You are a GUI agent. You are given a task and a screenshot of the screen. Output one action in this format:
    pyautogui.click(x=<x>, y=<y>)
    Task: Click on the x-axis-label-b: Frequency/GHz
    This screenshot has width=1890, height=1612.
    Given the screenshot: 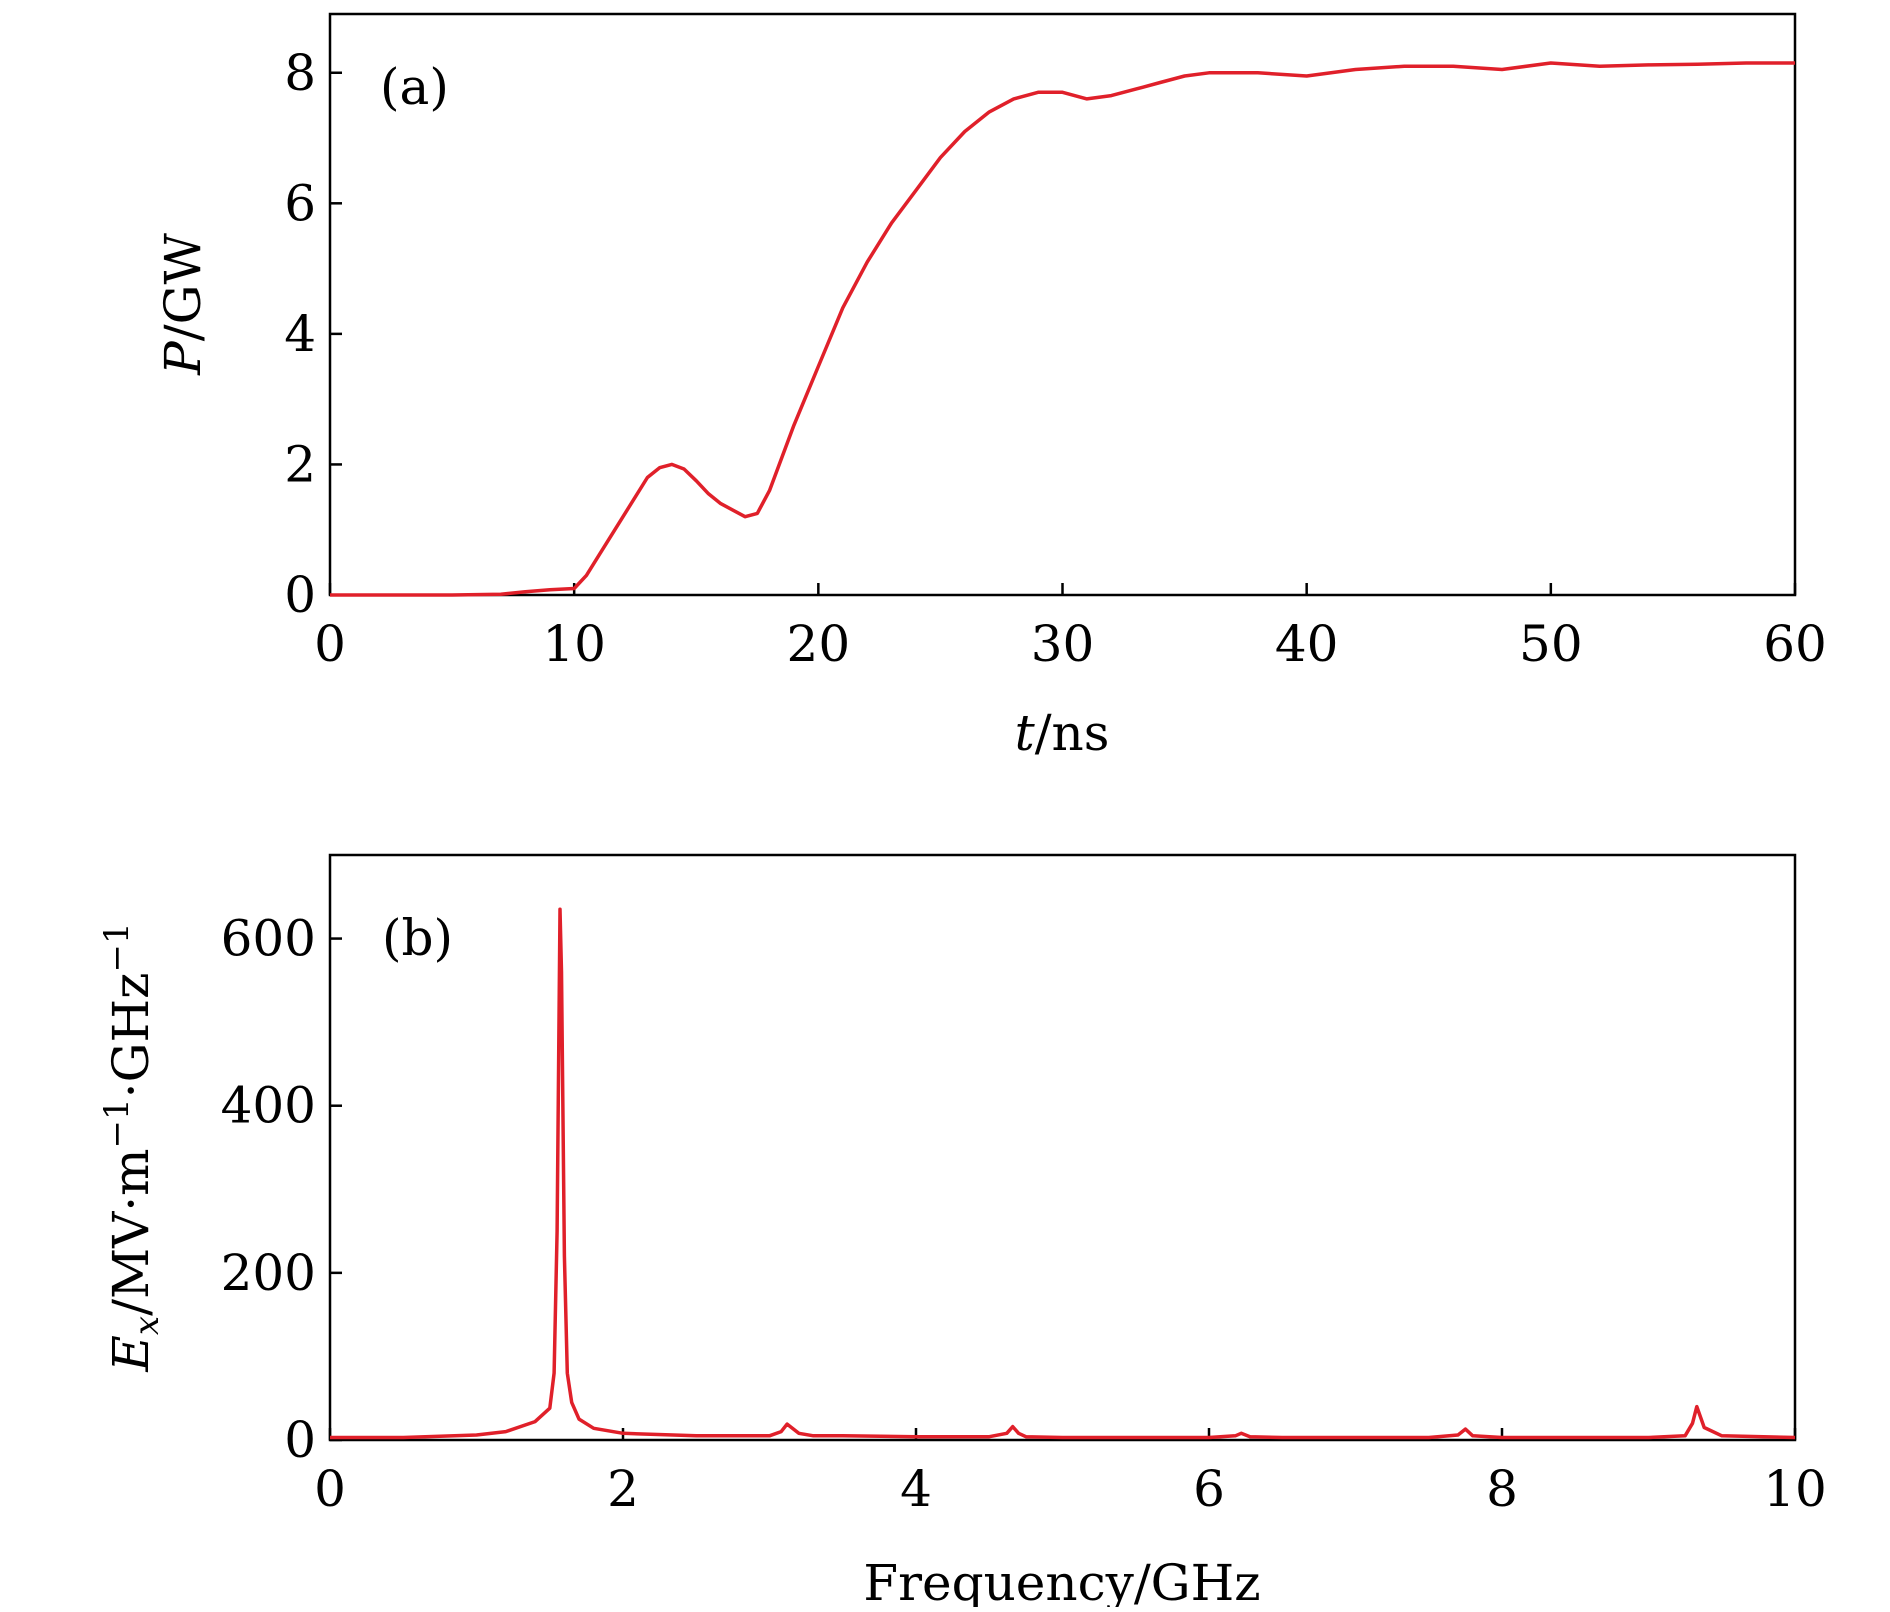 What is the action you would take?
    pyautogui.click(x=1061, y=1580)
    